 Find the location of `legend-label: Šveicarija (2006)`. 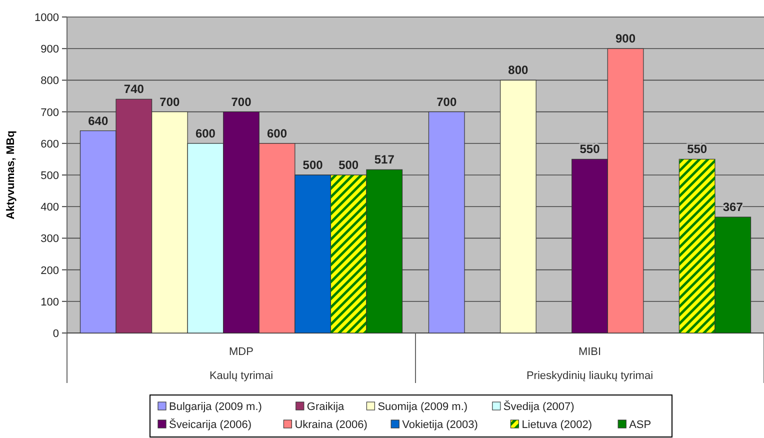

legend-label: Šveicarija (2006) is located at coordinates (210, 424).